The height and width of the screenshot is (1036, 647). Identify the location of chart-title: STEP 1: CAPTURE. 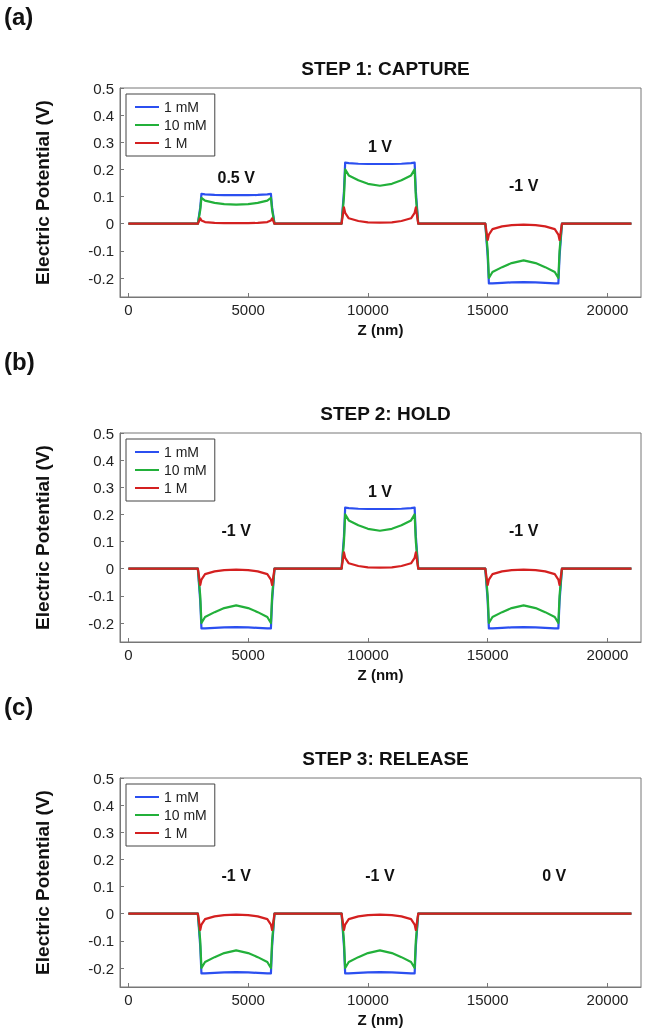
(385, 68).